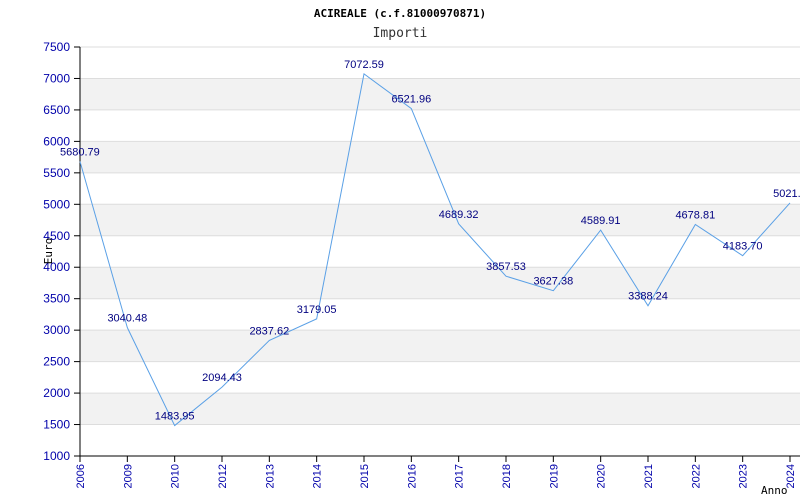 This screenshot has height=500, width=800. Describe the element at coordinates (743, 247) in the screenshot. I see `data-label: 4183.70` at that location.